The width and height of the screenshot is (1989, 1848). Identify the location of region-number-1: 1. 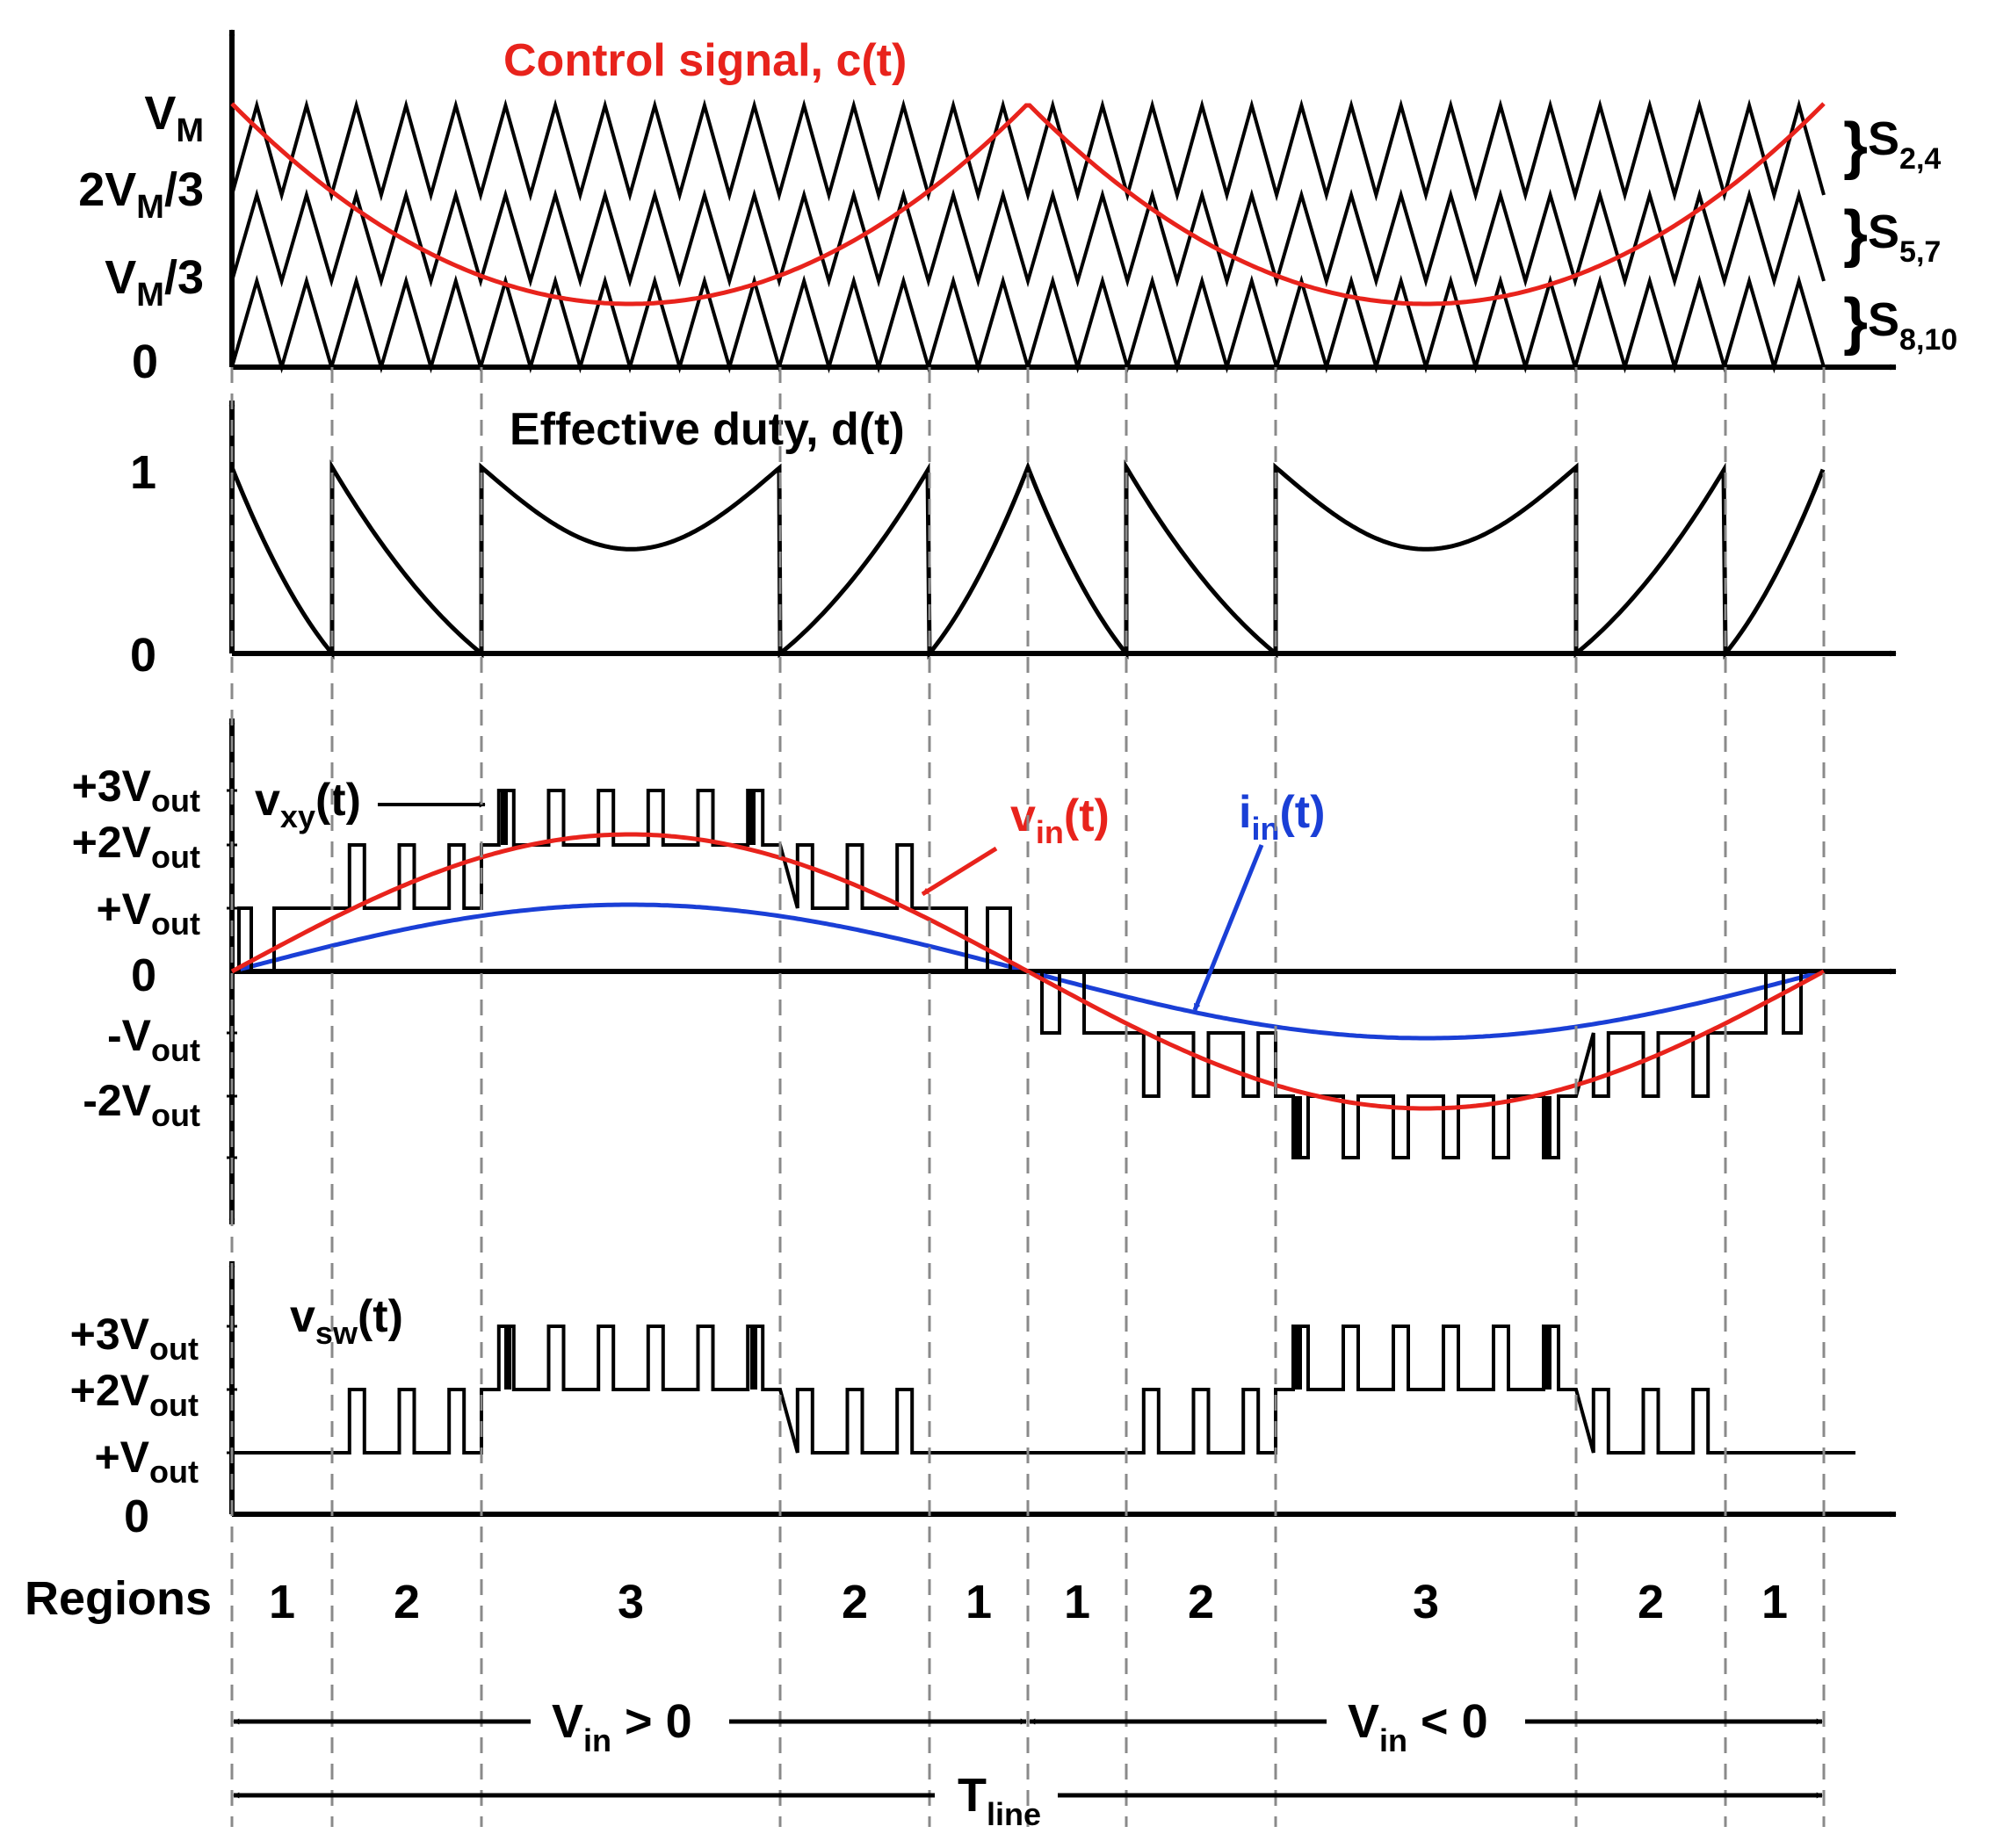
(282, 1602).